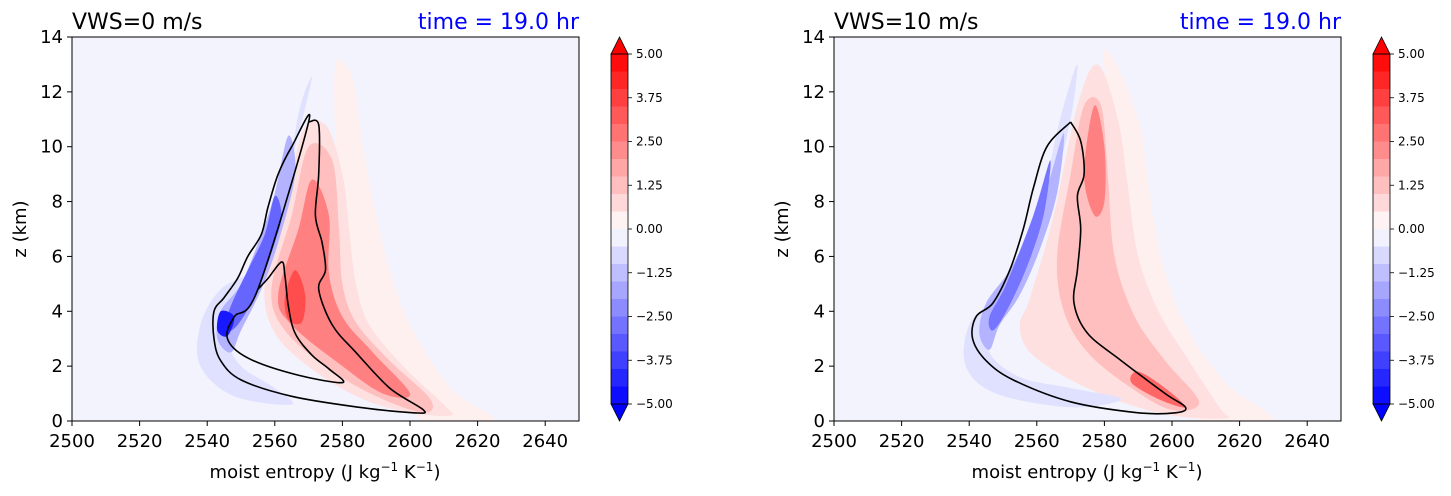 This screenshot has width=1451, height=496. What do you see at coordinates (20, 228) in the screenshot?
I see `y-axis-label: z (km)` at bounding box center [20, 228].